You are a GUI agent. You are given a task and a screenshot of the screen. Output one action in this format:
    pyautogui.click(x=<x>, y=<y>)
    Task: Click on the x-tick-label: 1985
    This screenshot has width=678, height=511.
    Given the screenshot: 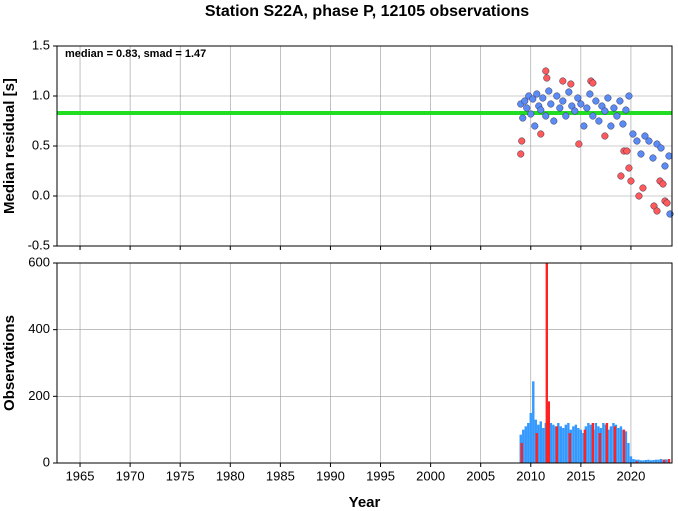 What is the action you would take?
    pyautogui.click(x=280, y=475)
    